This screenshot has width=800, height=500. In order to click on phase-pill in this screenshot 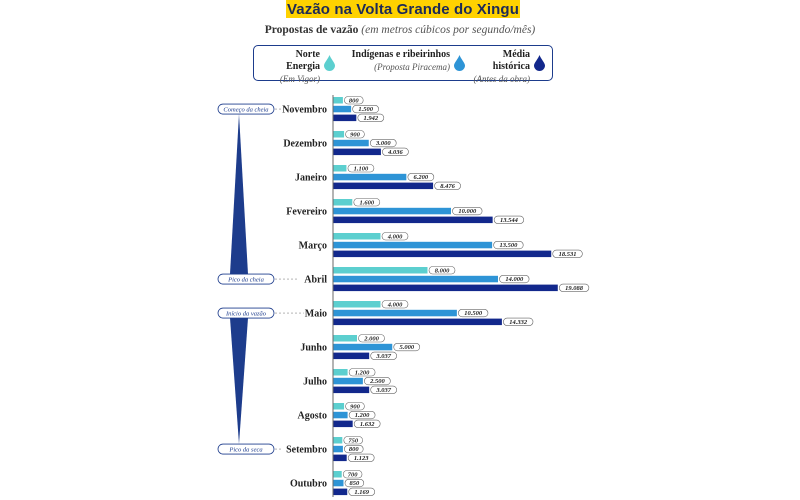, I will do `click(246, 313)`.